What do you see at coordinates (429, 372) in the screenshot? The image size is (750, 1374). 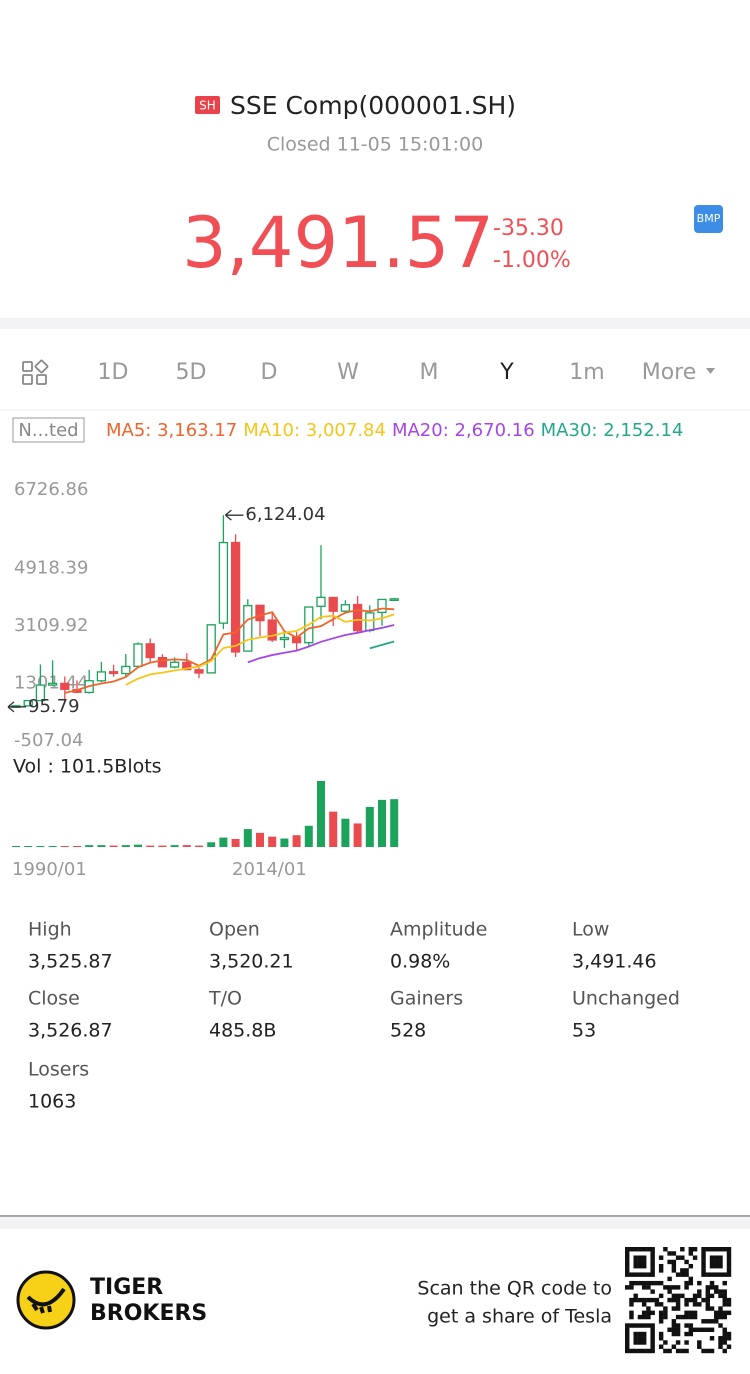 I see `tab: M` at bounding box center [429, 372].